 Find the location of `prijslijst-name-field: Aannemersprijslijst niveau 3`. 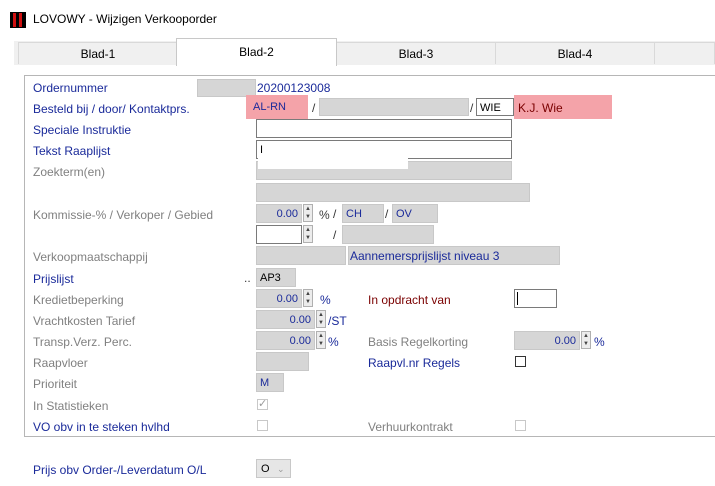

prijslijst-name-field: Aannemersprijslijst niveau 3 is located at coordinates (454, 255).